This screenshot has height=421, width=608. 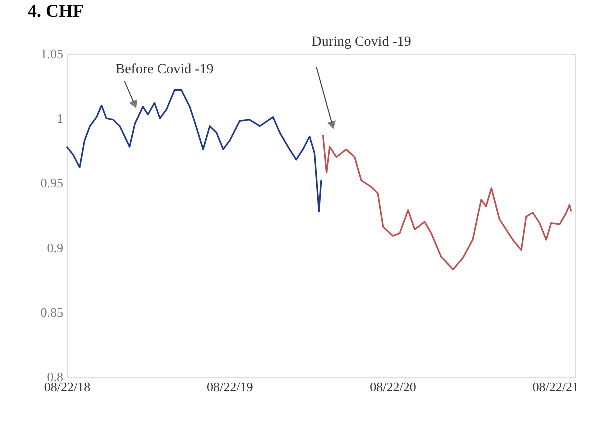 What do you see at coordinates (230, 387) in the screenshot?
I see `x-tick-label: 08/22/19` at bounding box center [230, 387].